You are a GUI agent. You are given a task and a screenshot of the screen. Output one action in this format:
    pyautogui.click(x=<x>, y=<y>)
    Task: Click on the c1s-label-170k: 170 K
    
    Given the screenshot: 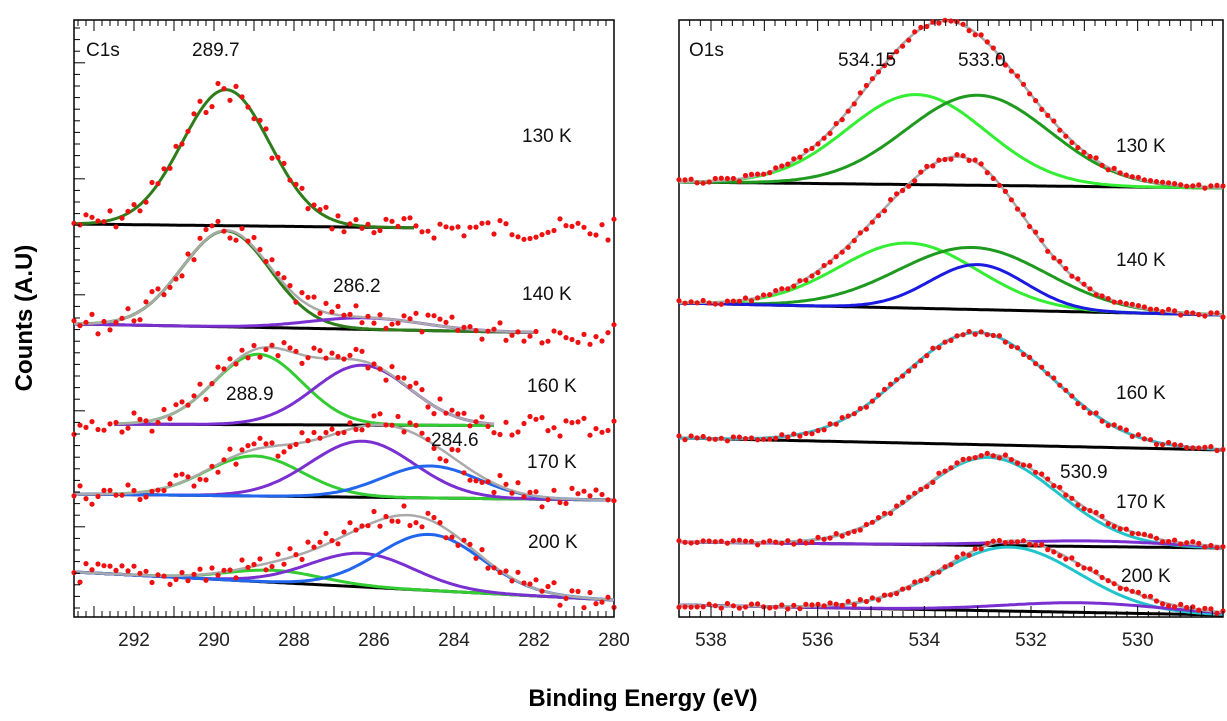 What is the action you would take?
    pyautogui.click(x=552, y=462)
    